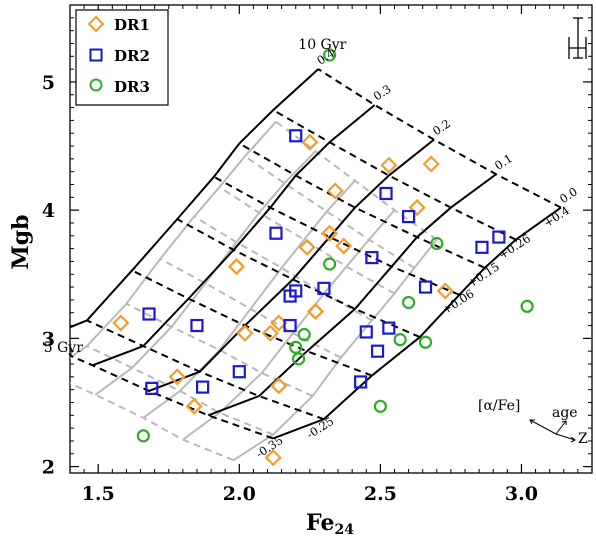  I want to click on error-bar-cross, so click(577, 38).